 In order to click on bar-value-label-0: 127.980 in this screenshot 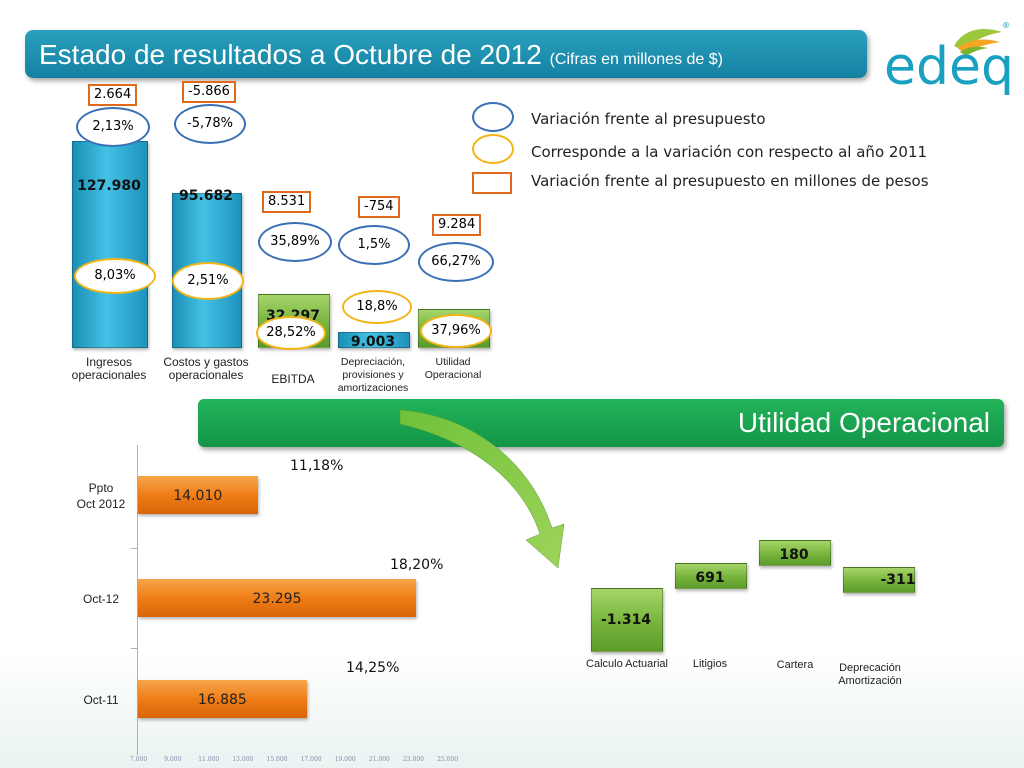, I will do `click(109, 186)`.